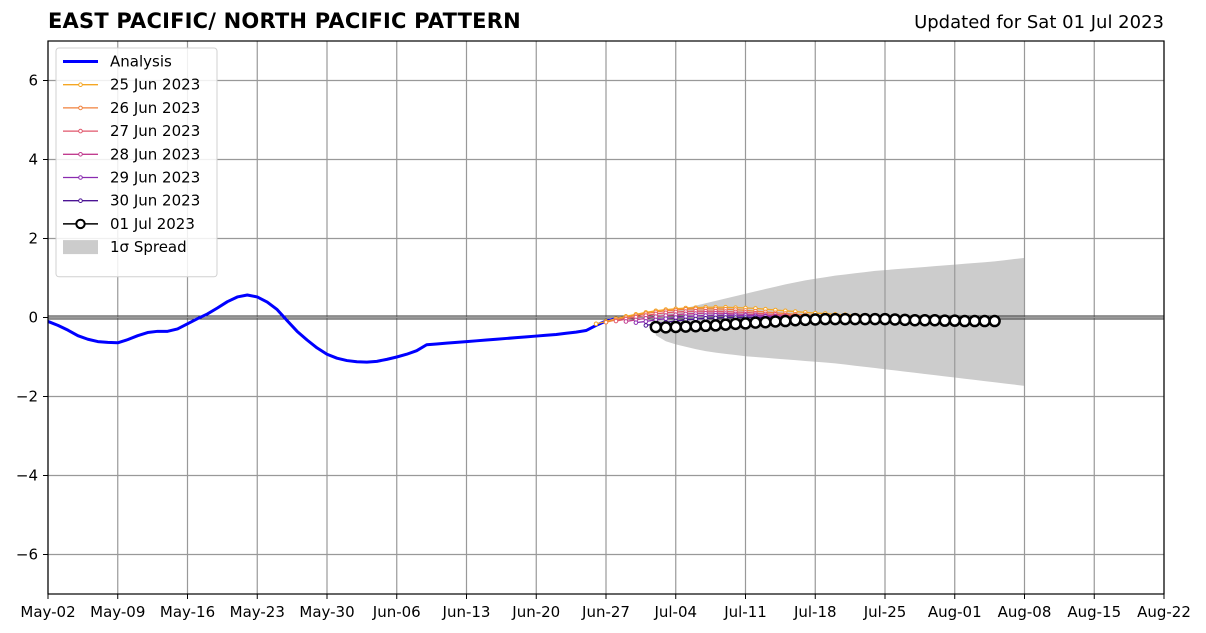 Image resolution: width=1206 pixels, height=633 pixels. I want to click on x-tick-label: Jul-18, so click(815, 612).